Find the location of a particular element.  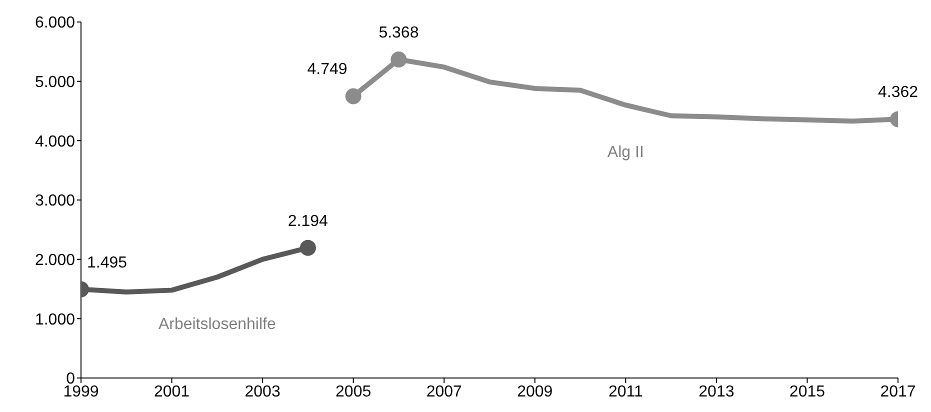

y-tick-label: 3.000 is located at coordinates (55, 201).